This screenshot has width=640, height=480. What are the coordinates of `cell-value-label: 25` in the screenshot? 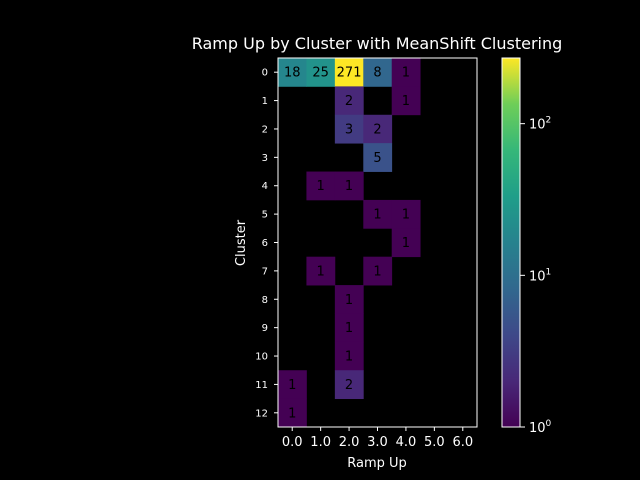 It's located at (320, 73).